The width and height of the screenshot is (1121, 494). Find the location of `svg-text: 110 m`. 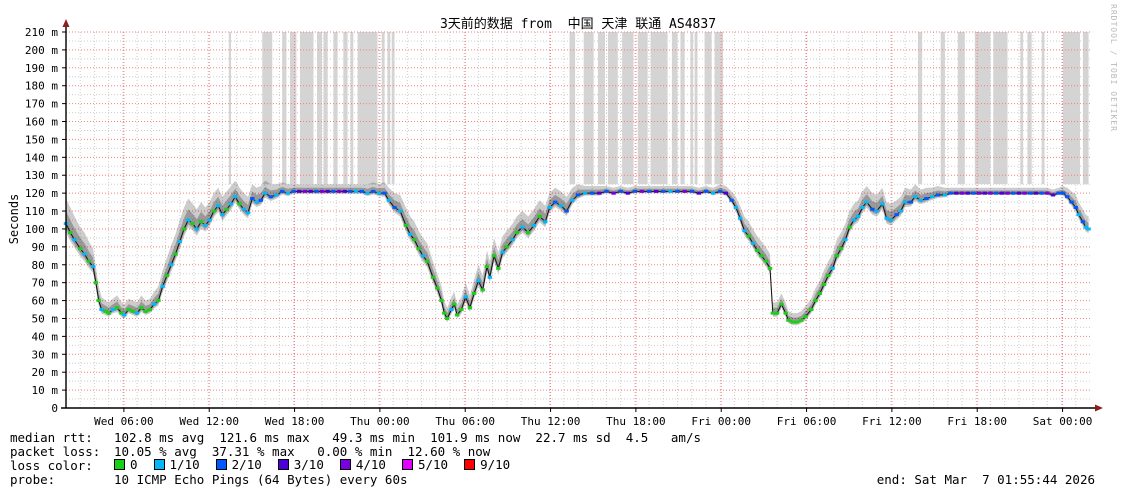

svg-text: 110 m is located at coordinates (41, 211).